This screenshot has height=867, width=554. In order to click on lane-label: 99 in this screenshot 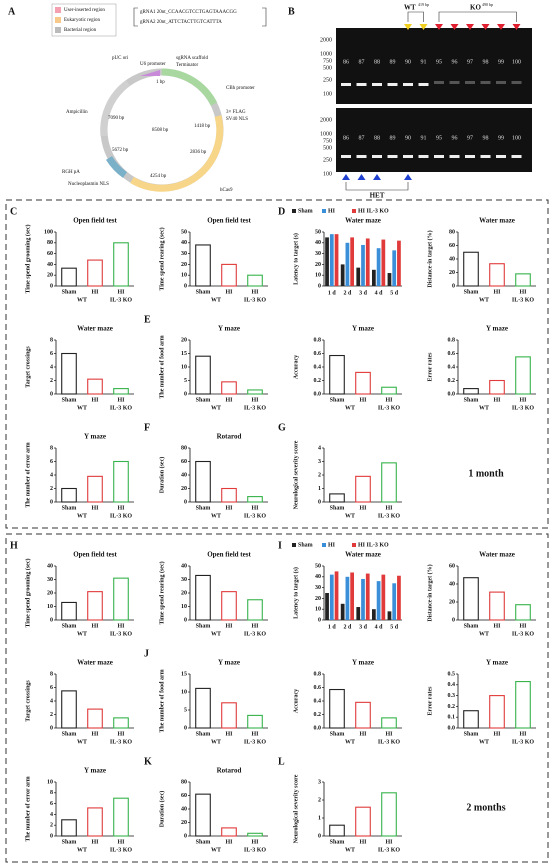, I will do `click(501, 62)`.